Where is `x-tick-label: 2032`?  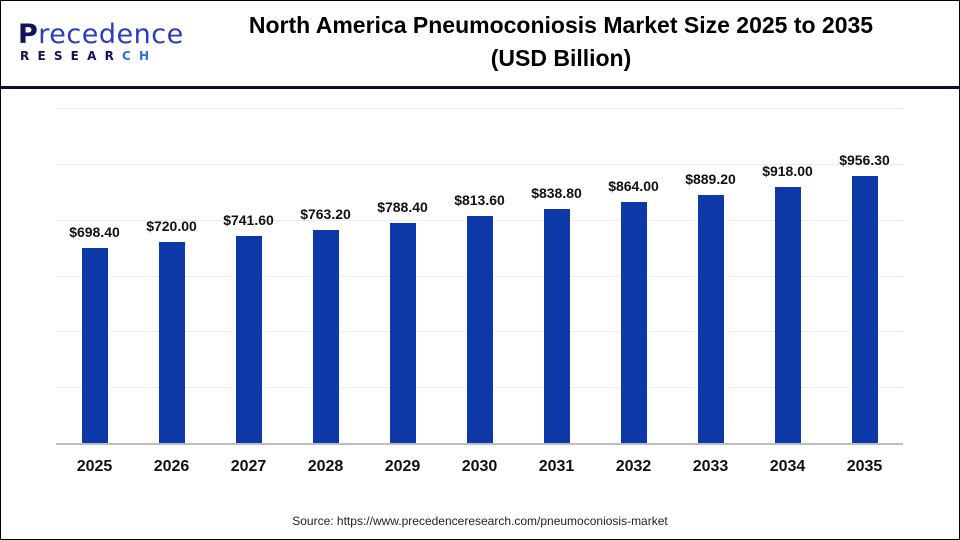 x-tick-label: 2032 is located at coordinates (633, 466).